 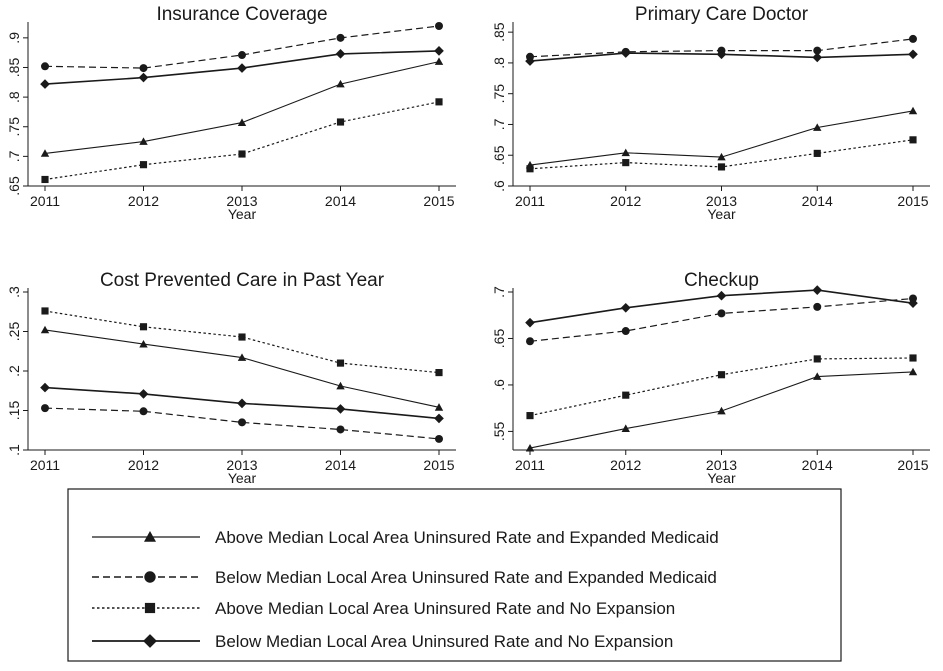 I want to click on y-tick-label: .9, so click(x=14, y=38).